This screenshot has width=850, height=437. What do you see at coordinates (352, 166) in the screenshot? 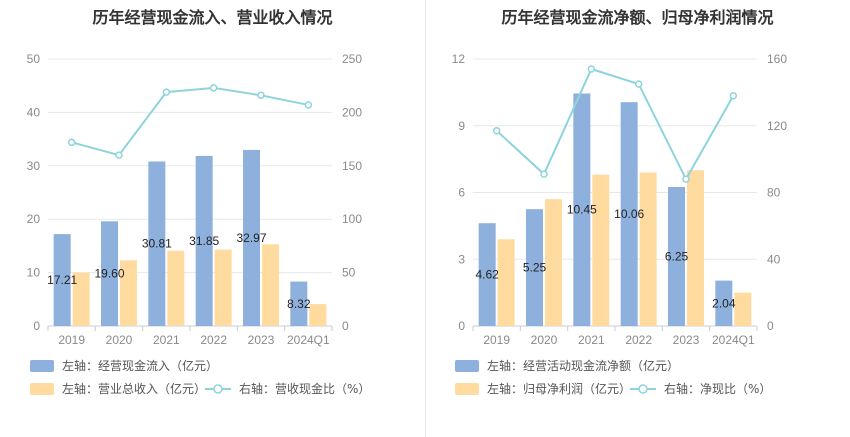
I see `y-right-tick-label: 150` at bounding box center [352, 166].